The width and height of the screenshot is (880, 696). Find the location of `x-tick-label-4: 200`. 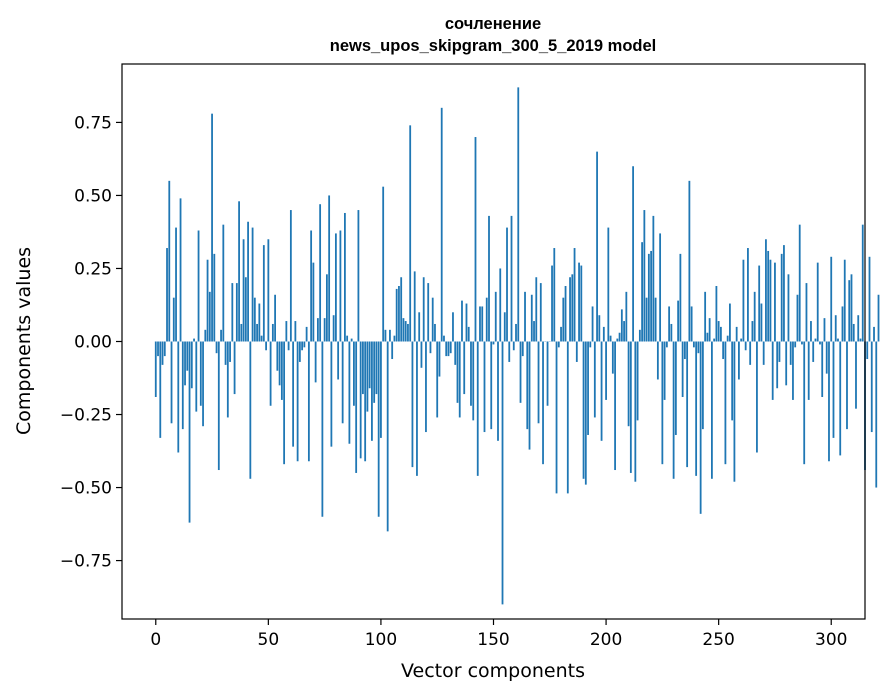

x-tick-label-4: 200 is located at coordinates (606, 640).